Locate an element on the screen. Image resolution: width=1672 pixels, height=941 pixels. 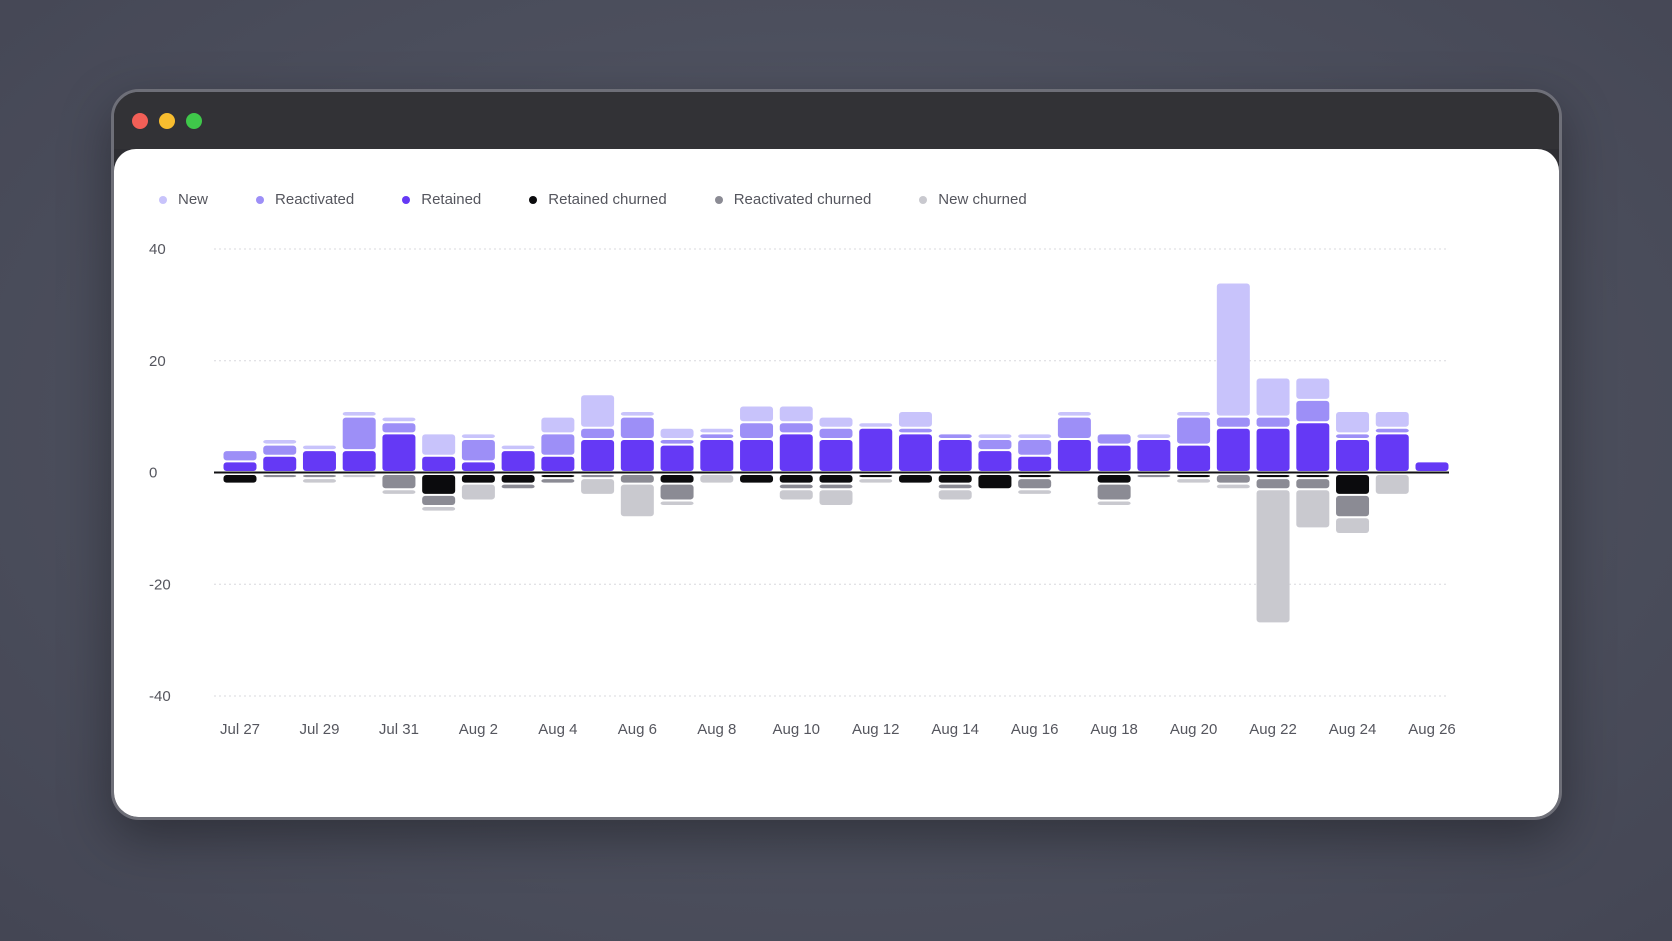
legend-item-new-churned: New churned is located at coordinates (973, 199).